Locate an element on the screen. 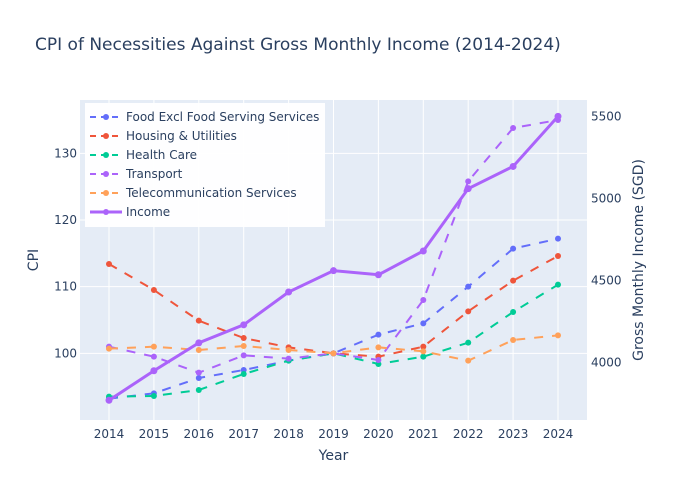 The width and height of the screenshot is (700, 504). legend-label: Telecommunication Services is located at coordinates (211, 193).